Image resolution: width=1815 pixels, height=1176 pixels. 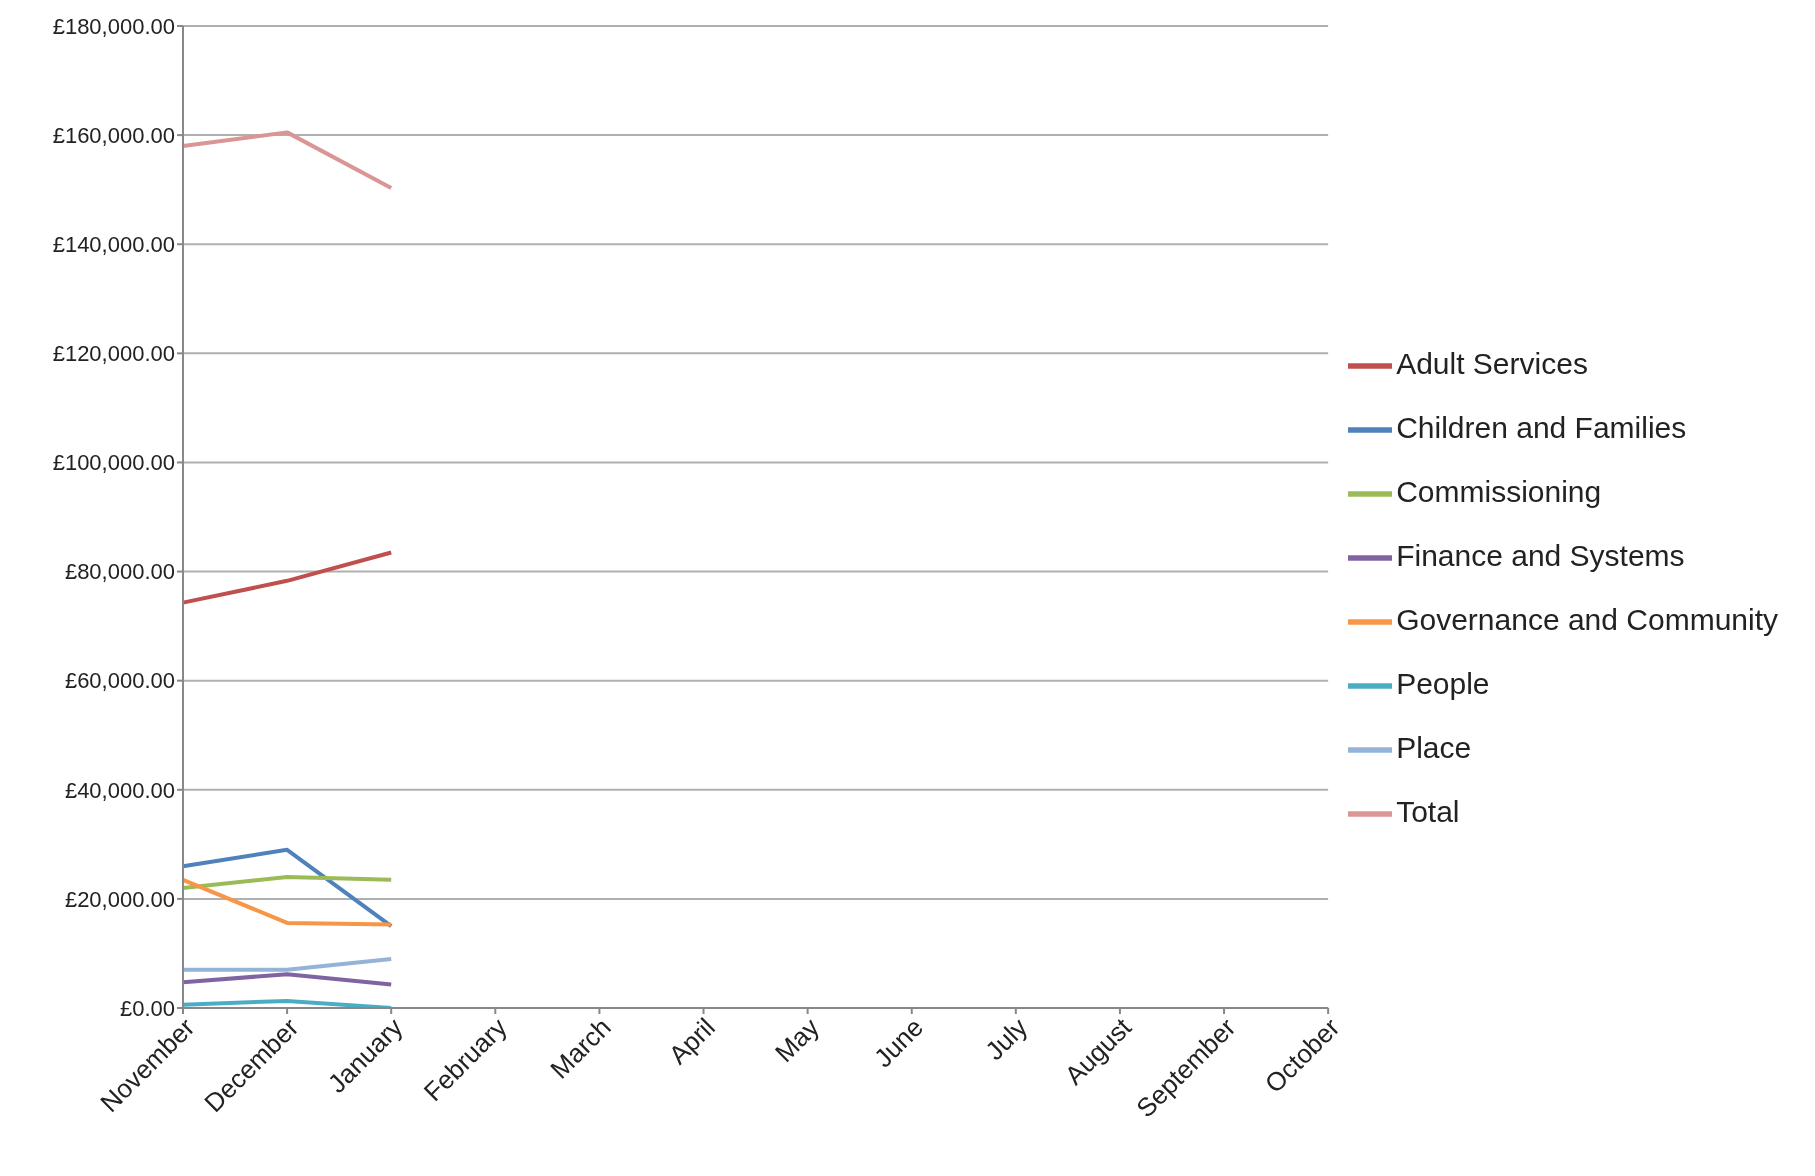 I want to click on legend-label: Commissioning, so click(x=1499, y=491).